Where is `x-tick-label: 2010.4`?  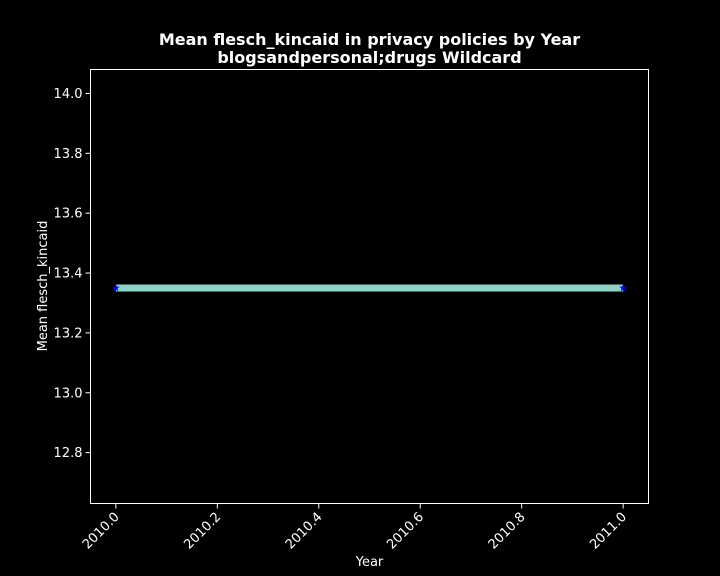 x-tick-label: 2010.4 is located at coordinates (304, 531).